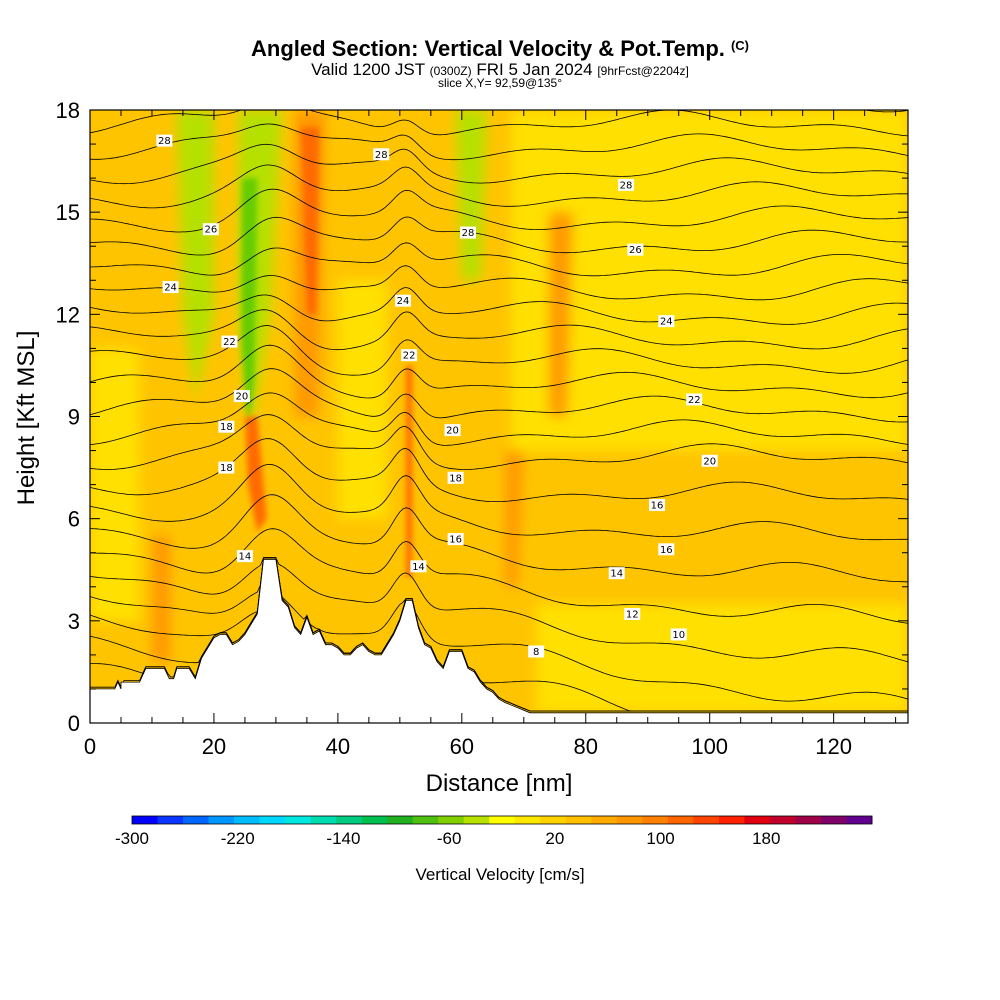  I want to click on y-axis-title: Height [Kft MSL], so click(26, 418).